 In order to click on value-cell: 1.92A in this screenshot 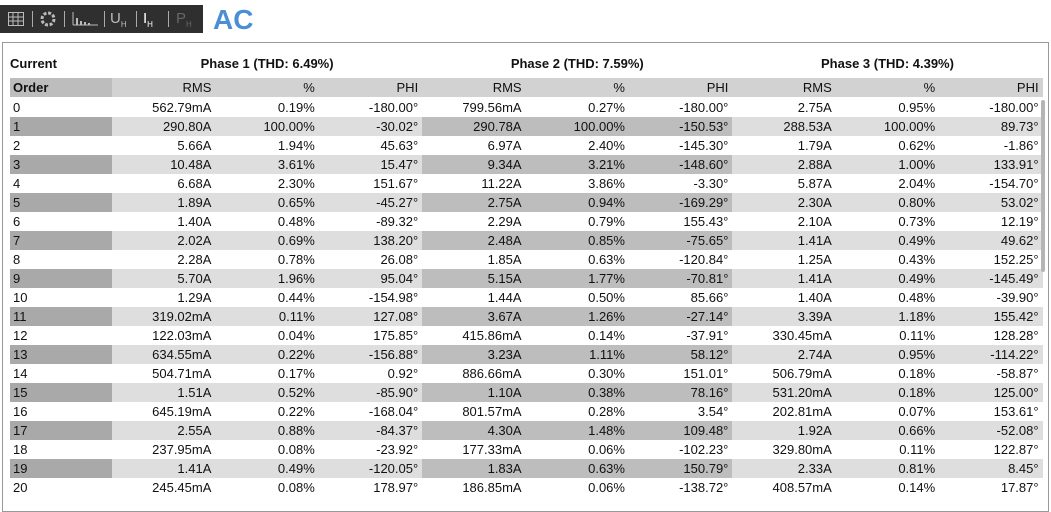, I will do `click(784, 430)`.